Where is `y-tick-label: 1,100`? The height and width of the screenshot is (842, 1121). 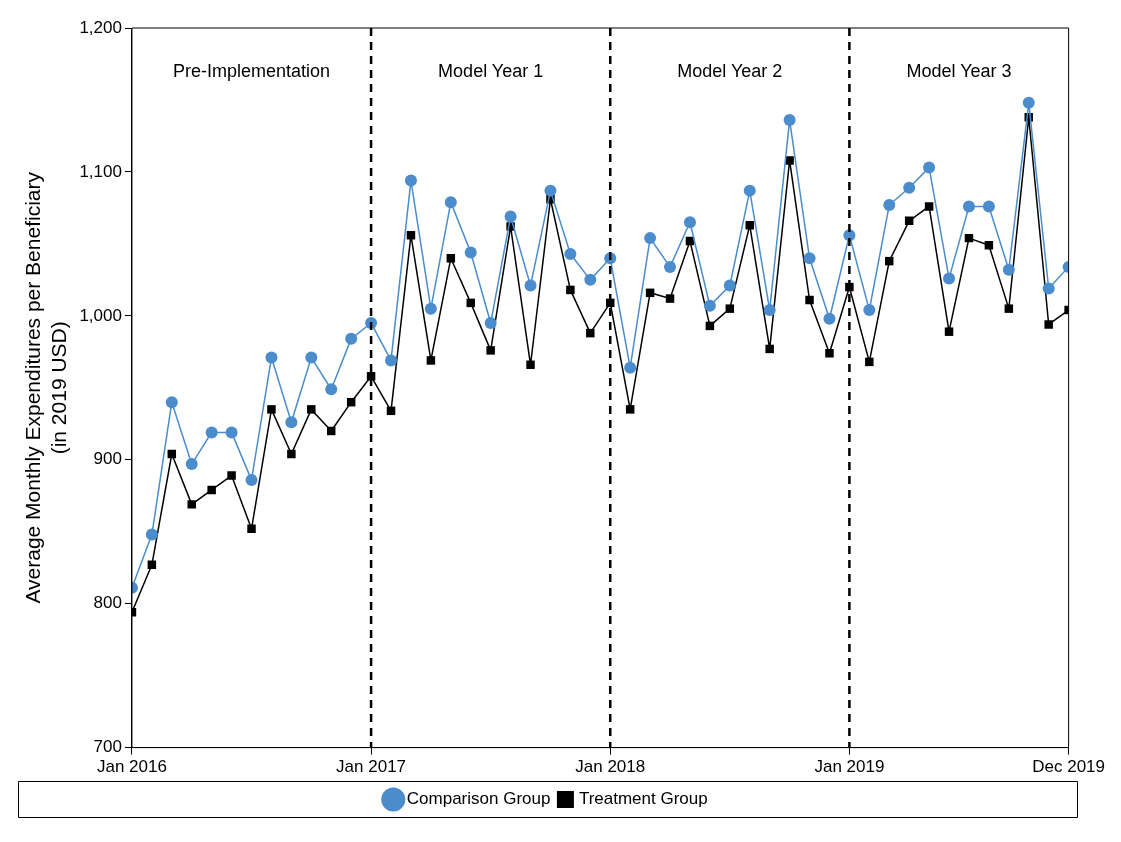 y-tick-label: 1,100 is located at coordinates (100, 171).